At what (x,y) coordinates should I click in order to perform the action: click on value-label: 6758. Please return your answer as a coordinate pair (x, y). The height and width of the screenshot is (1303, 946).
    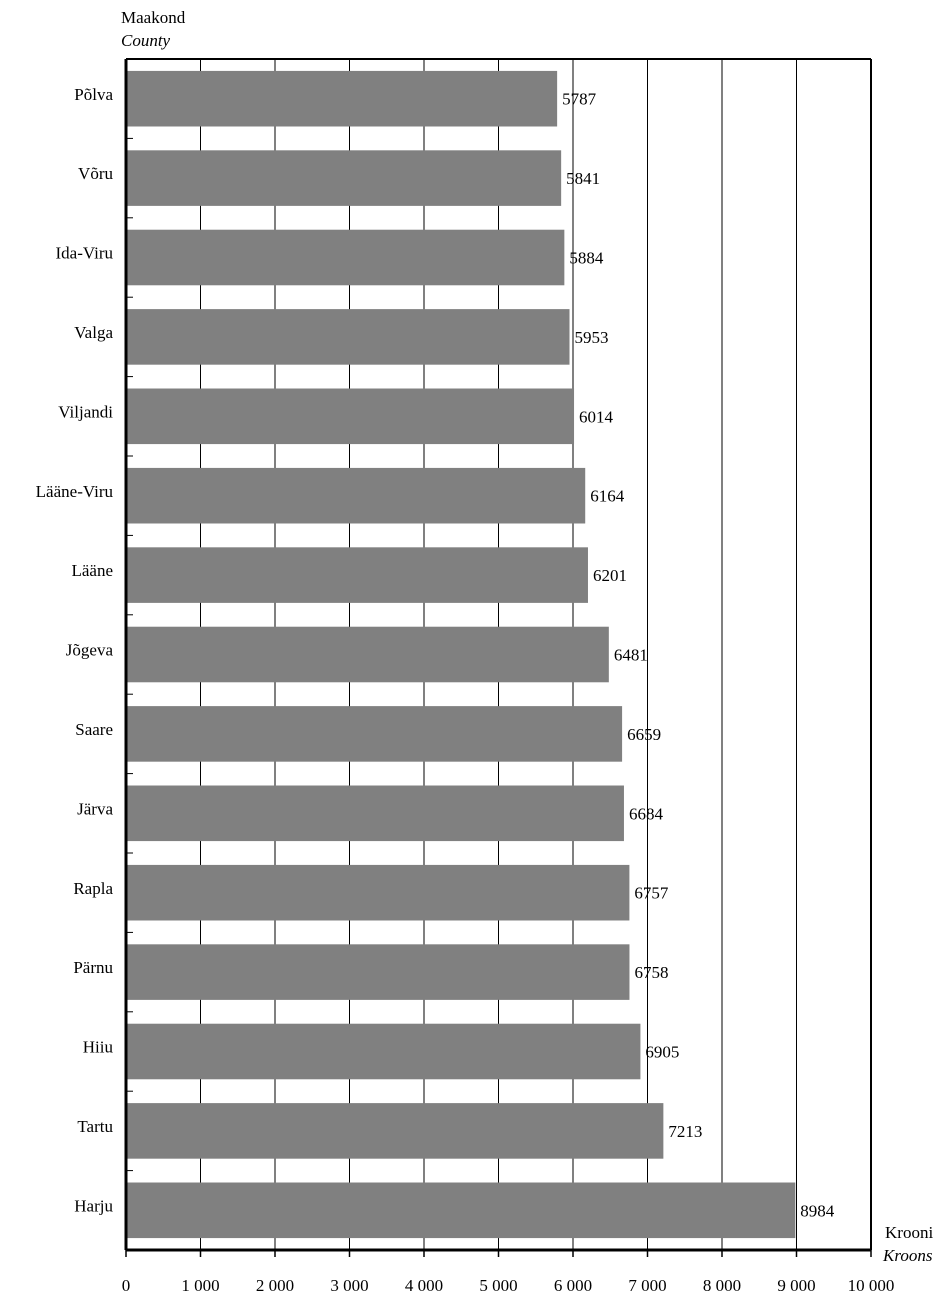
    Looking at the image, I should click on (651, 972).